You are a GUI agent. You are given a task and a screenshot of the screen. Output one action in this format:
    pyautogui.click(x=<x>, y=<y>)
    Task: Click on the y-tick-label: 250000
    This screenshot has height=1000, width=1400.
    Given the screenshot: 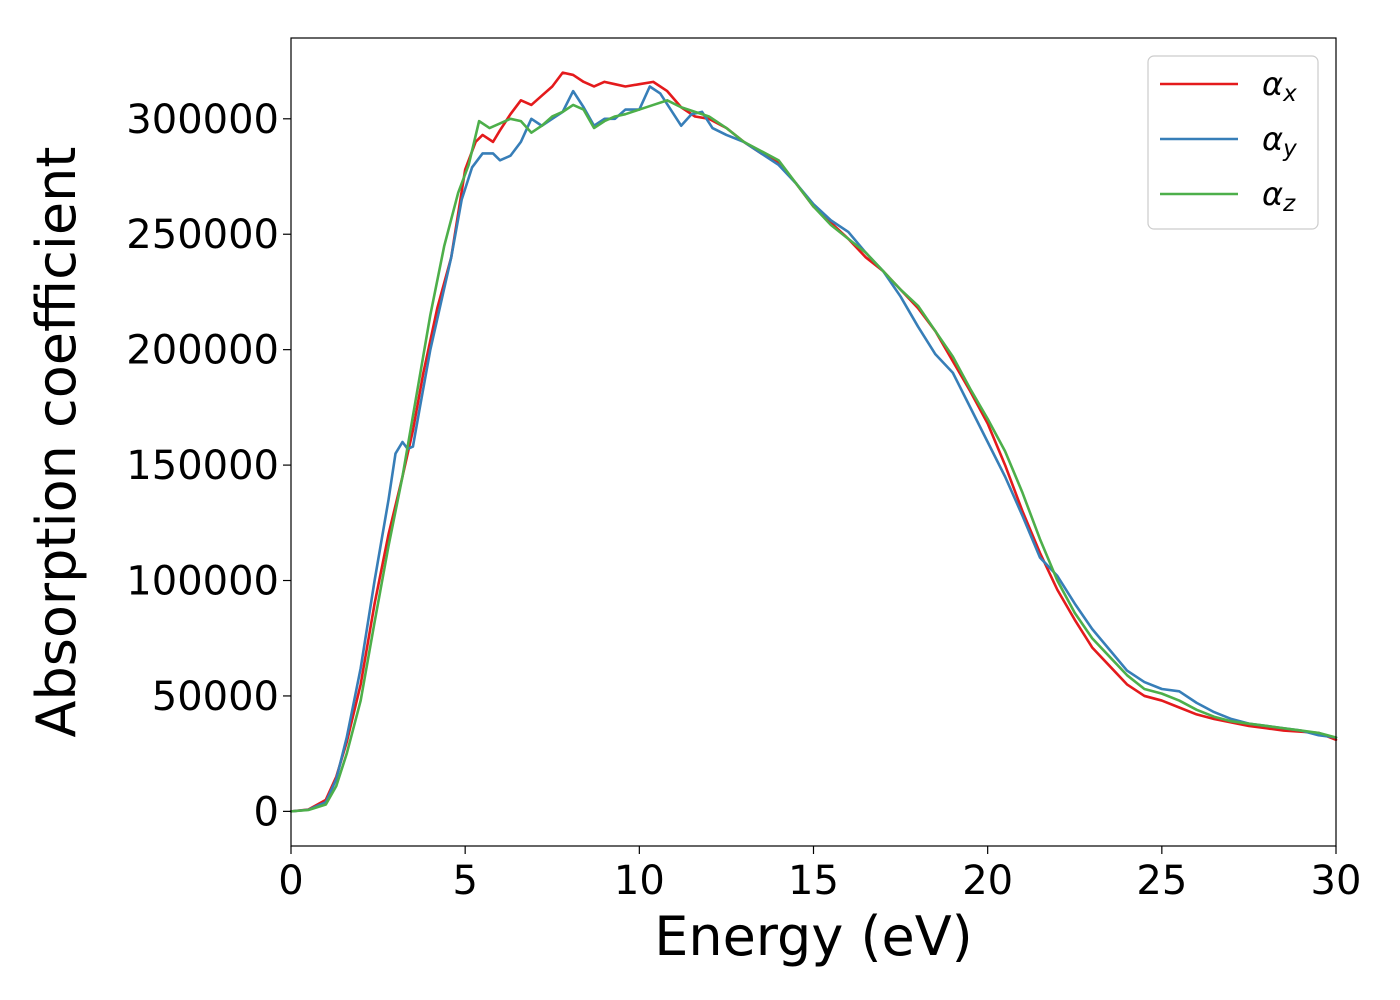 What is the action you would take?
    pyautogui.click(x=202, y=235)
    